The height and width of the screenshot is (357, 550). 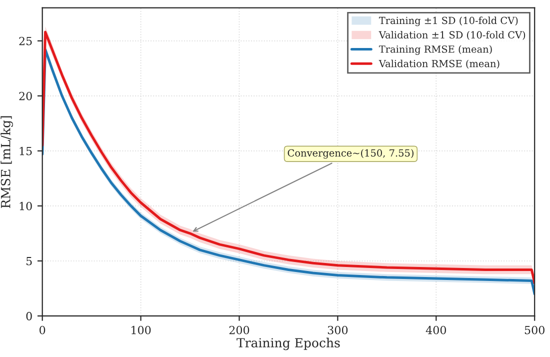 What do you see at coordinates (435, 50) in the screenshot?
I see `legend-label: Training RMSE (mean)` at bounding box center [435, 50].